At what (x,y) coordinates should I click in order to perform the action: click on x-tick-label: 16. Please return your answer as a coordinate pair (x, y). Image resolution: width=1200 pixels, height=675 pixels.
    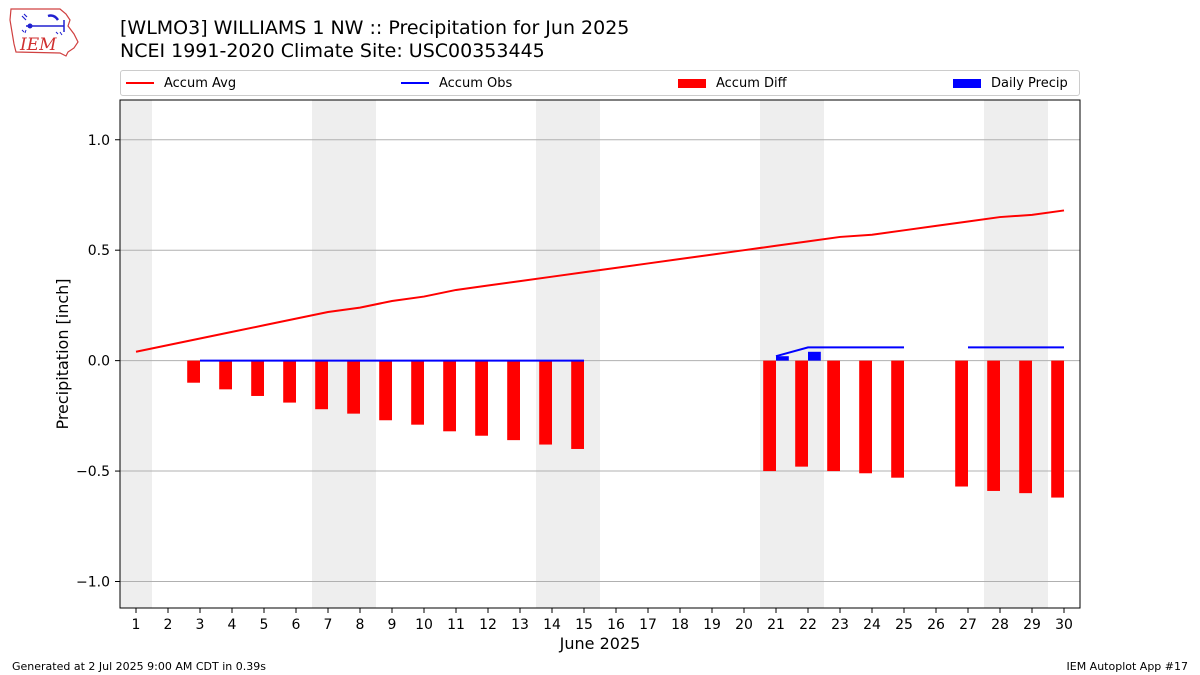
    Looking at the image, I should click on (616, 625).